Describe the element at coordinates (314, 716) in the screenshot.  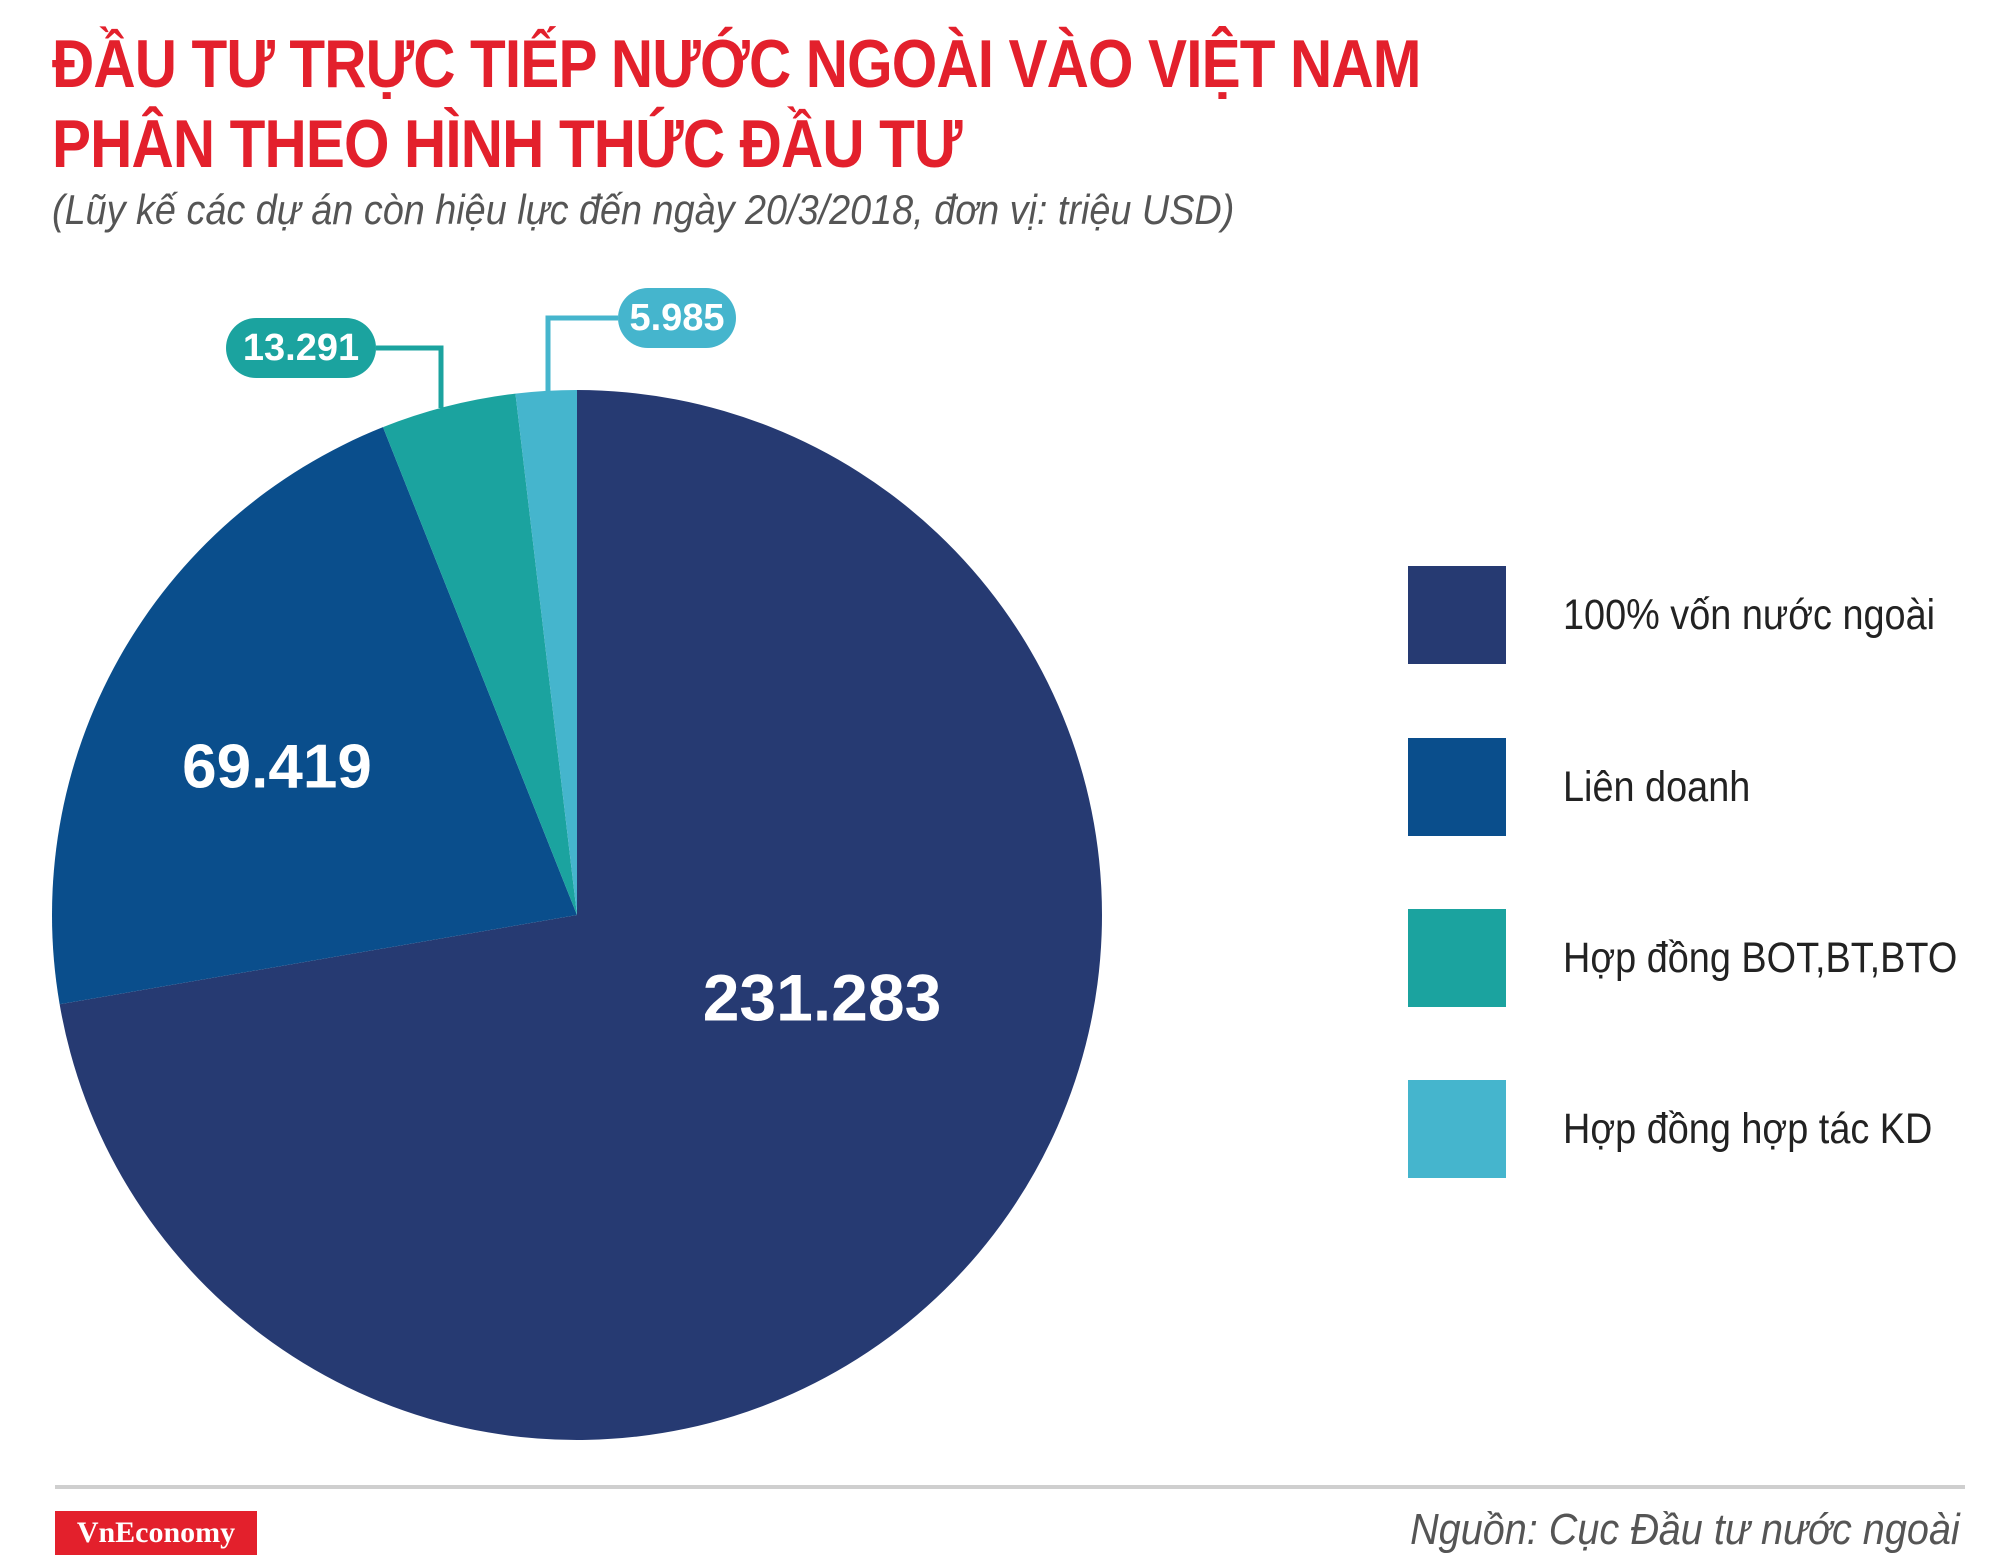
I see `pie-slice-lien-doanh` at that location.